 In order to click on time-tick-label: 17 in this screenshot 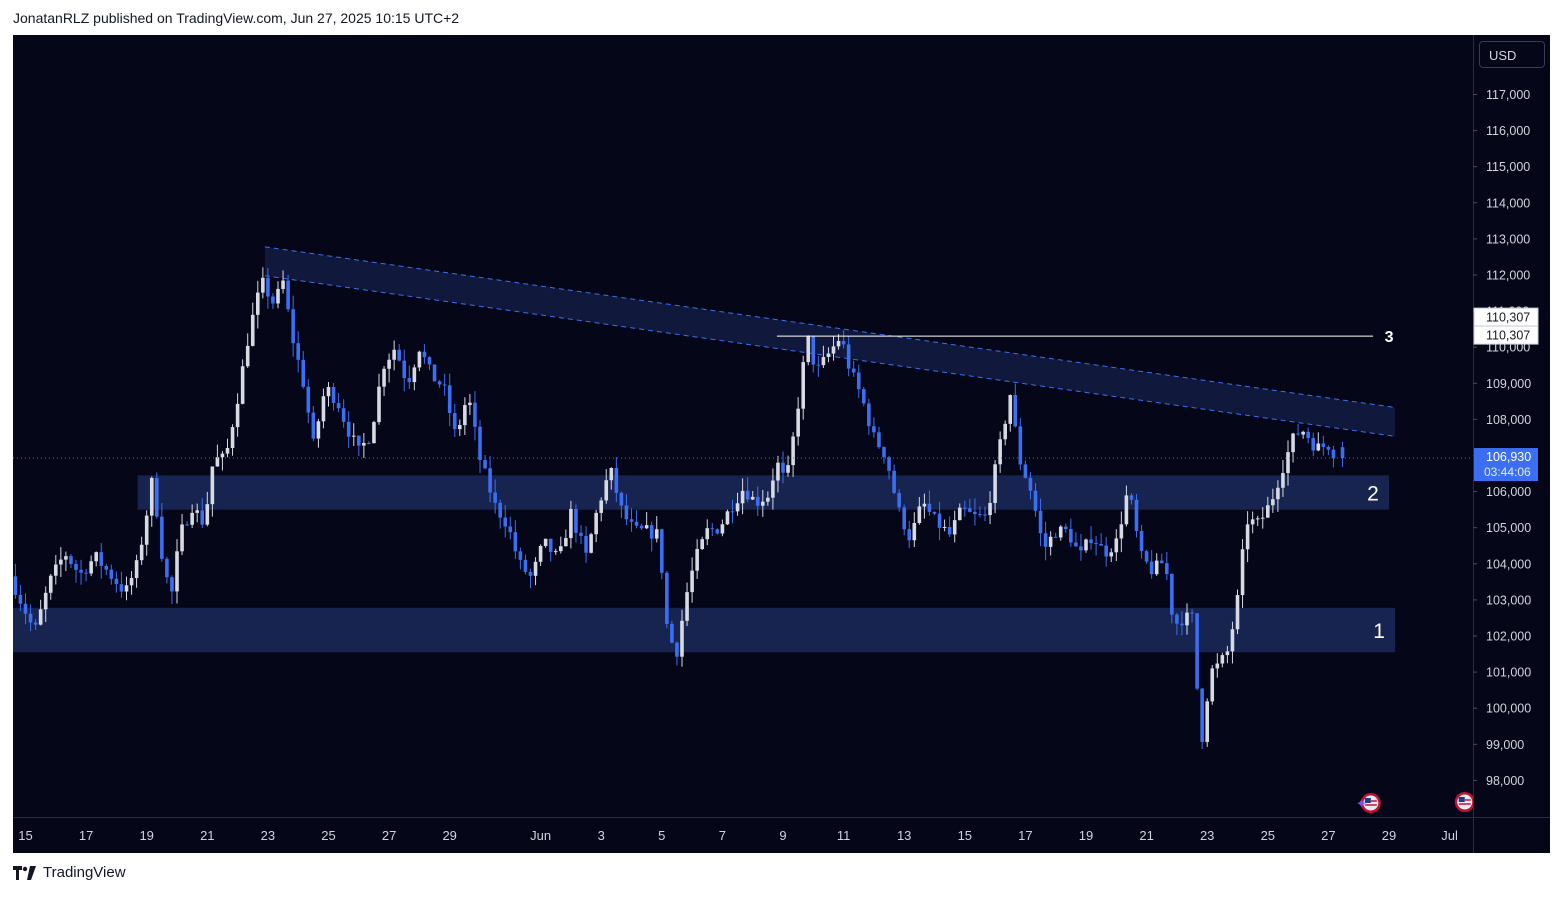, I will do `click(86, 835)`.